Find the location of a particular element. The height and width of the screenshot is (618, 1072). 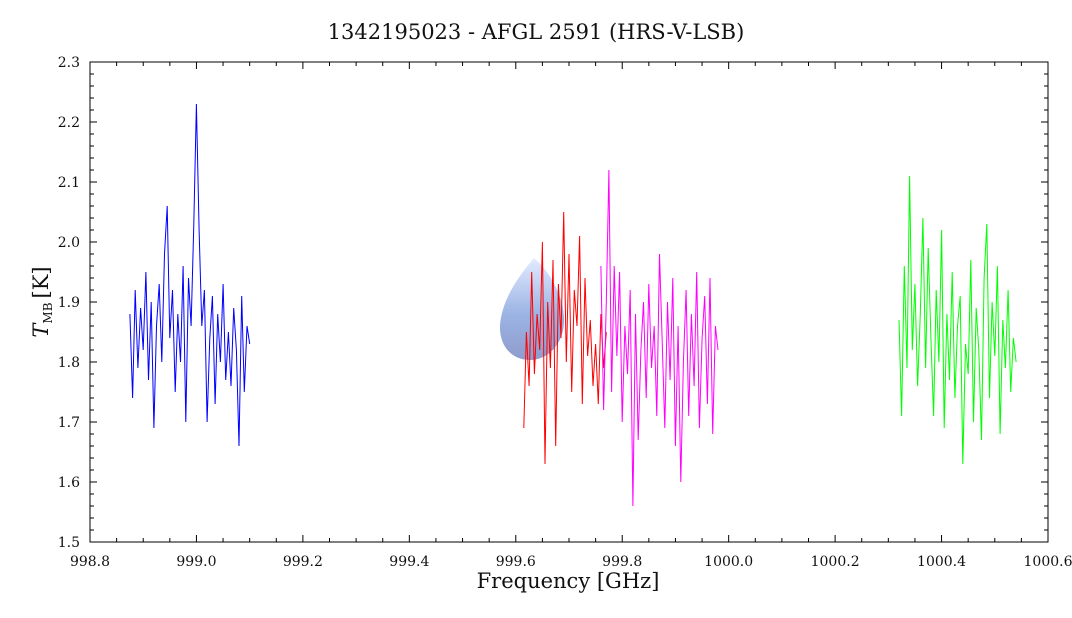

y-axis-label-subscript: MB is located at coordinates (48, 312).